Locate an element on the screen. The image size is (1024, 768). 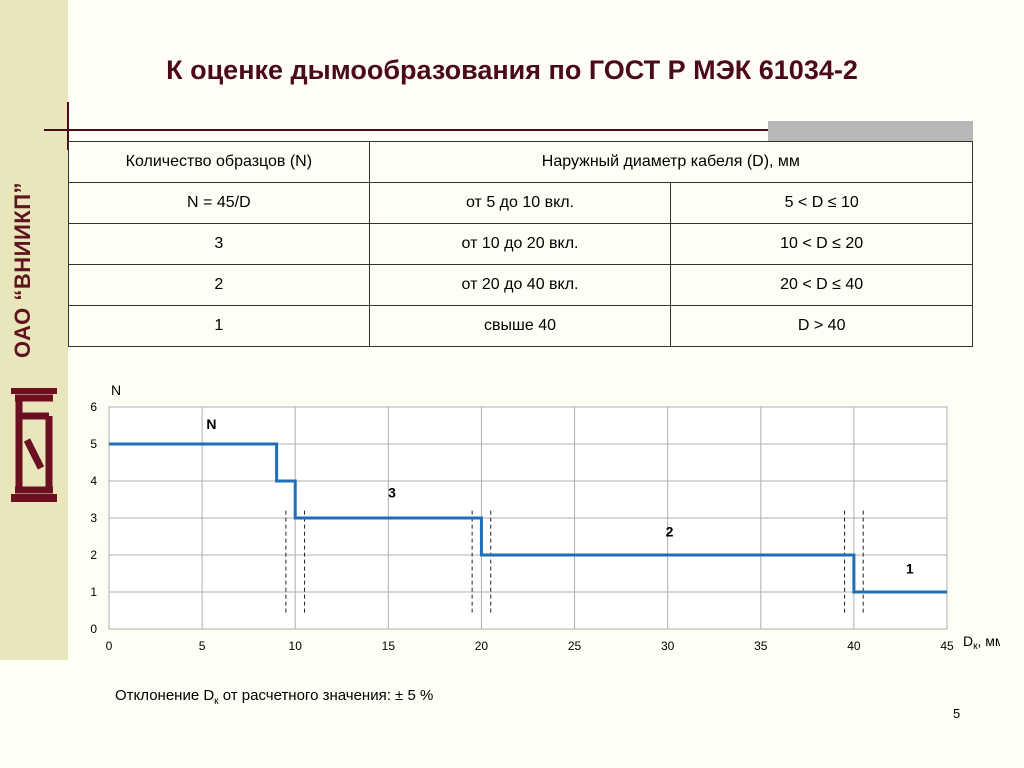
x-tick-label: 20 is located at coordinates (482, 646).